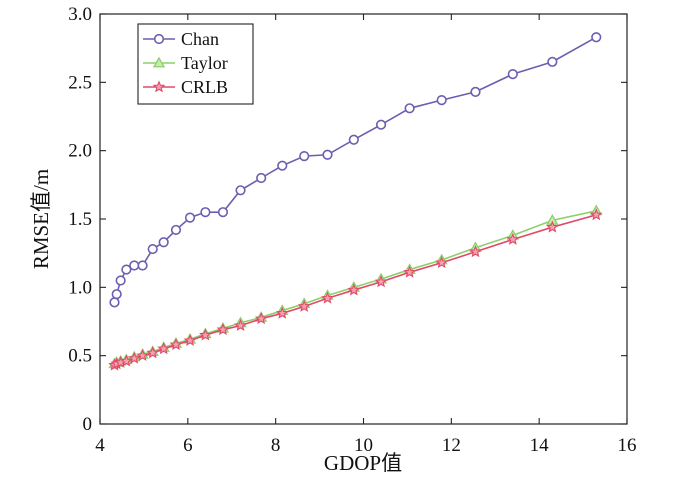 The image size is (700, 490). I want to click on y-axis-title: RMSE值/m, so click(41, 219).